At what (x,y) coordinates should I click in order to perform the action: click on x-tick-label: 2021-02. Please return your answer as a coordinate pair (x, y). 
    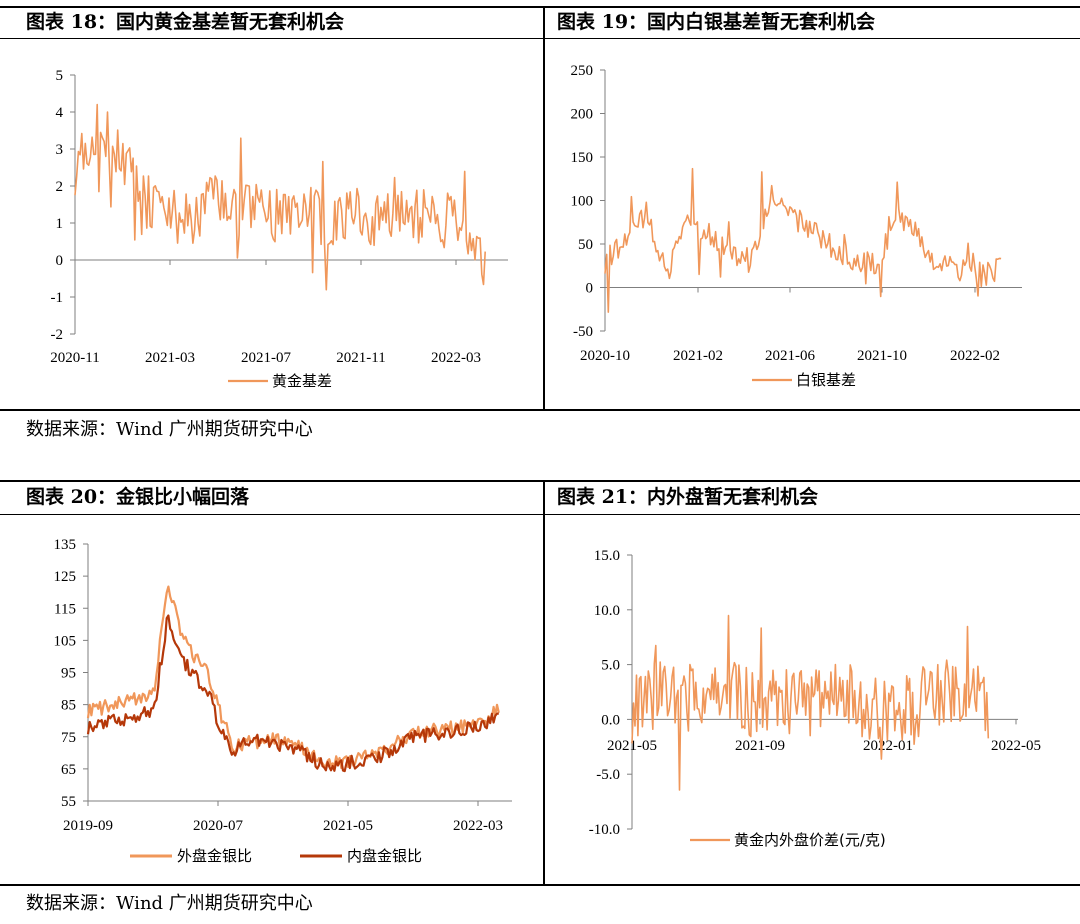
    Looking at the image, I should click on (698, 356).